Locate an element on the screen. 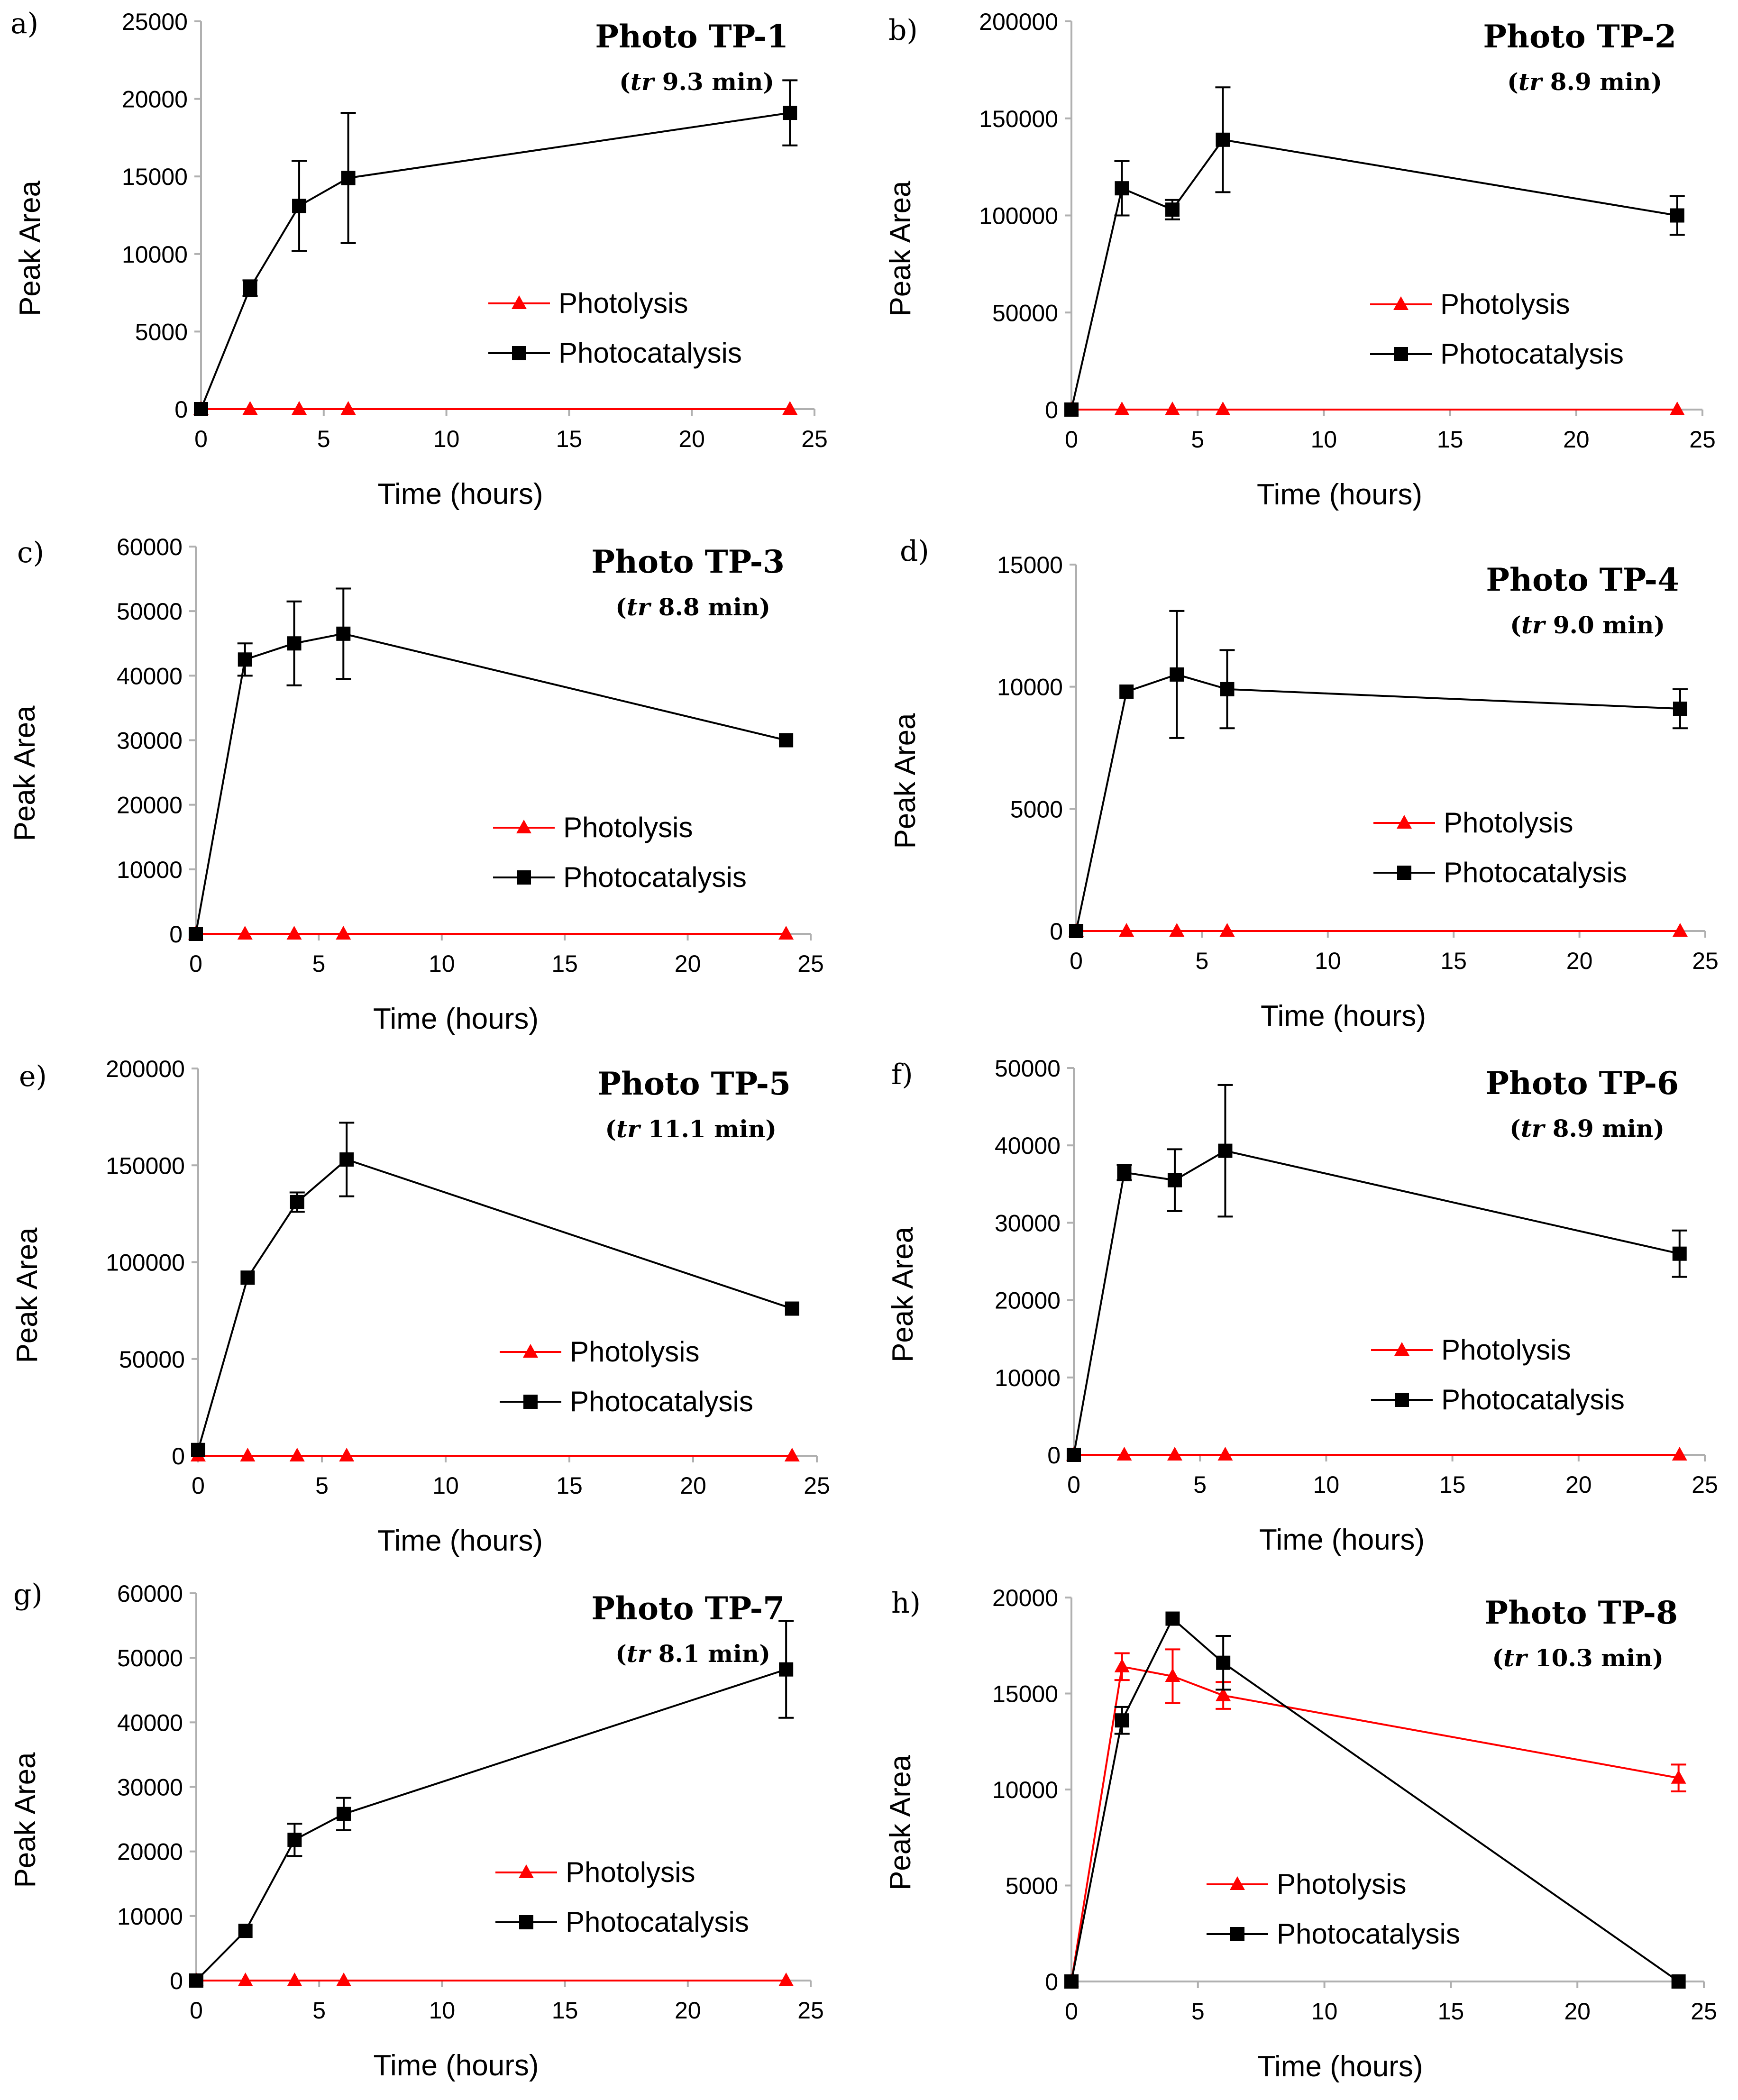 The width and height of the screenshot is (1738, 2100). y-tick-label: 40000 is located at coordinates (150, 1722).